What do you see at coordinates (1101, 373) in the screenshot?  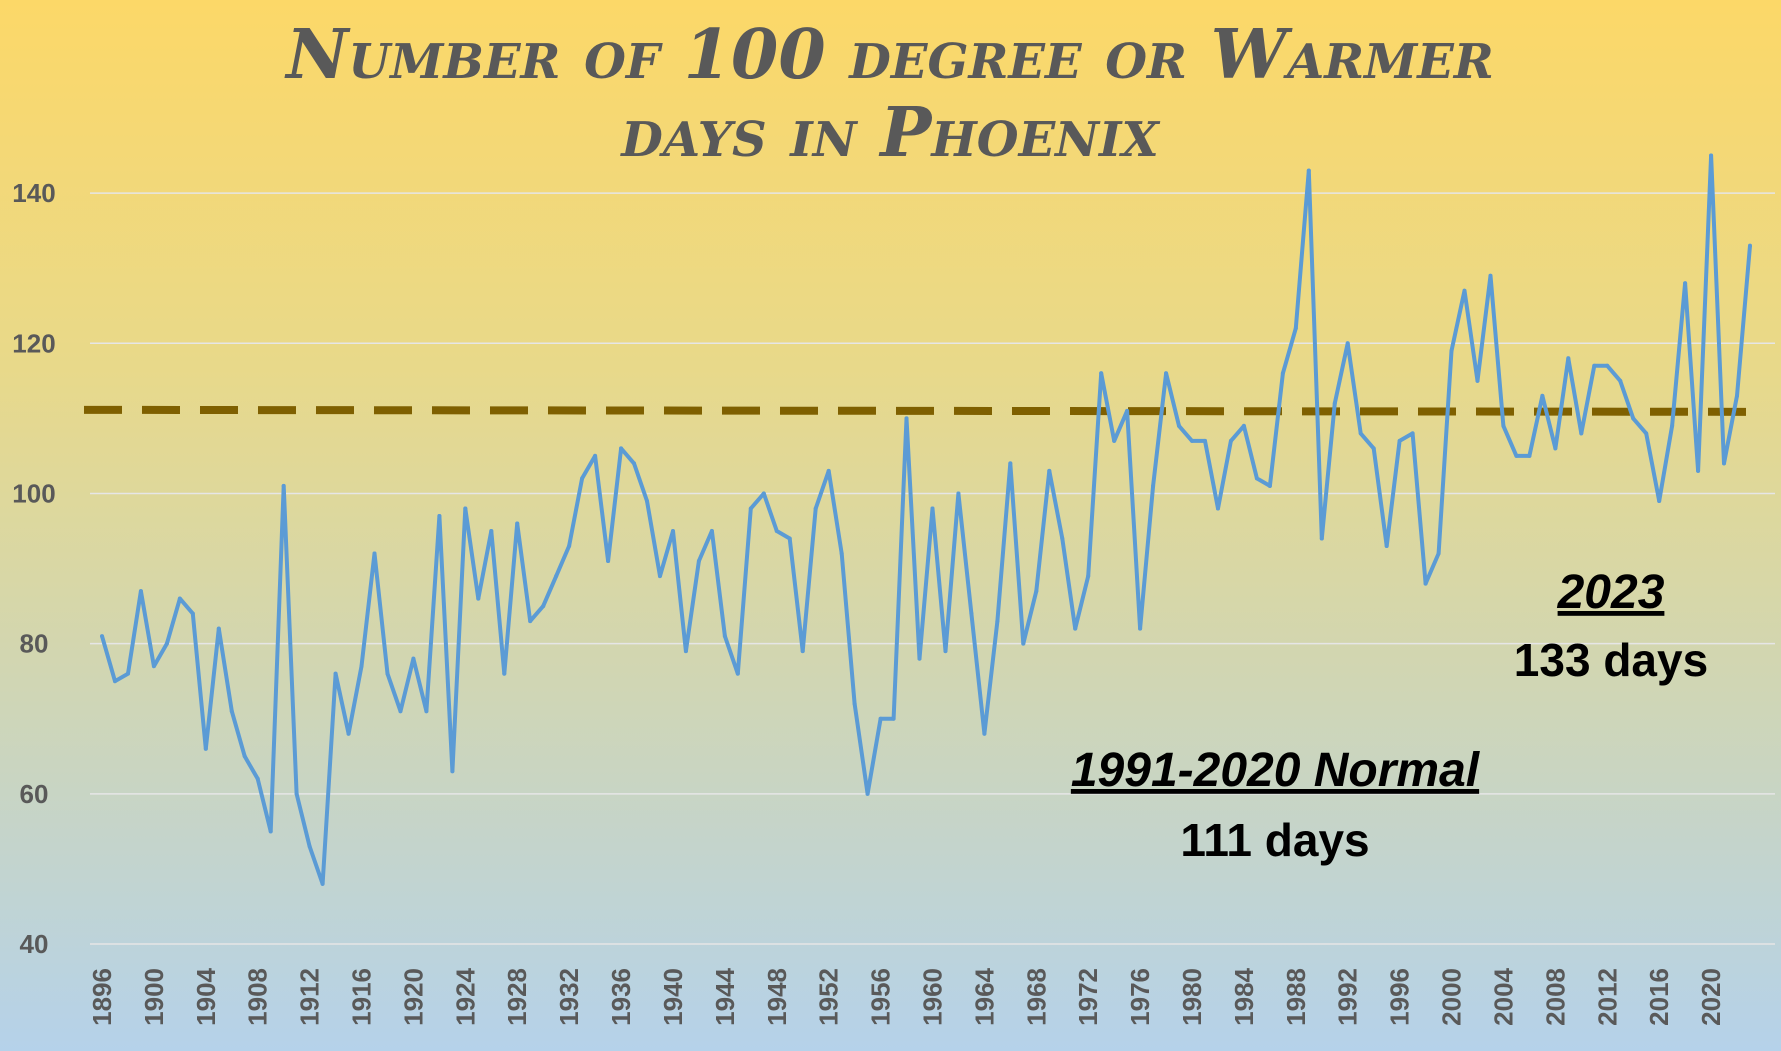 I see `data-point-1973` at bounding box center [1101, 373].